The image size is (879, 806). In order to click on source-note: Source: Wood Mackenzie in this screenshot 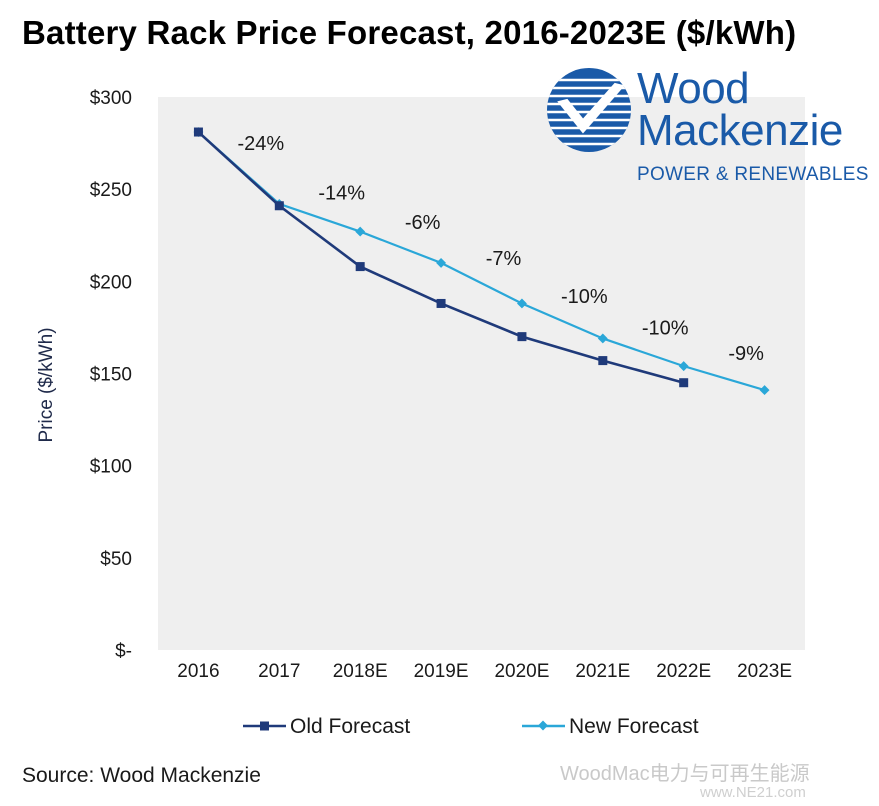, I will do `click(141, 775)`.